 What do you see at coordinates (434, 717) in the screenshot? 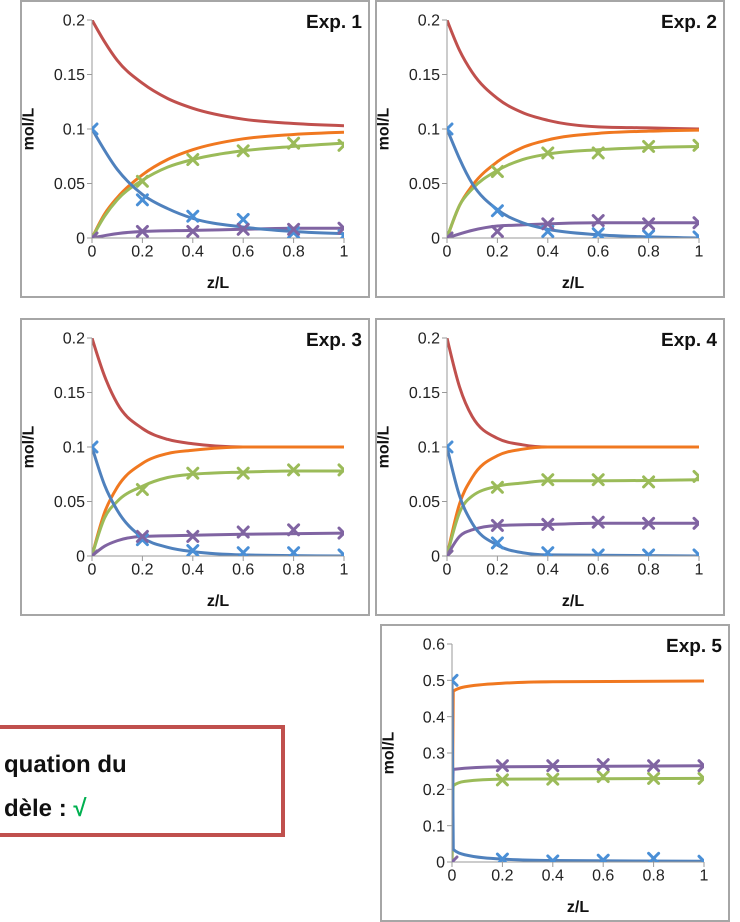
I see `y-tick-label: 0.4` at bounding box center [434, 717].